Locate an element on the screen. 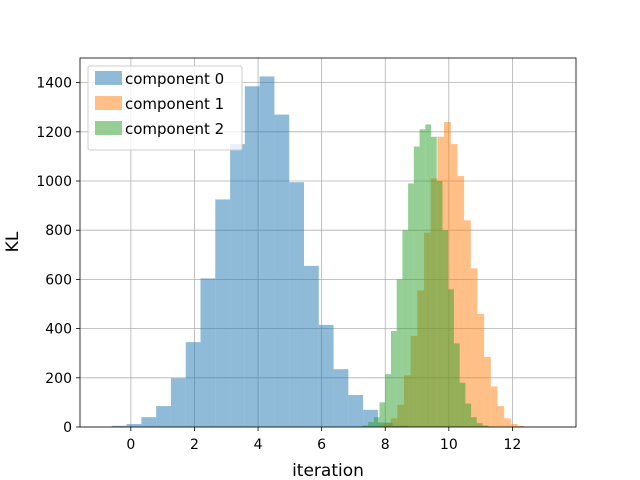  y-tick-label: 200 is located at coordinates (58, 379).